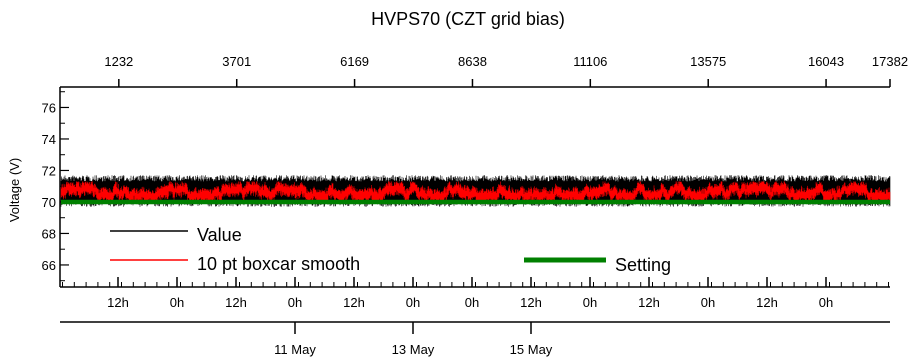 The height and width of the screenshot is (362, 915). What do you see at coordinates (708, 61) in the screenshot?
I see `top-tick-label: 13575` at bounding box center [708, 61].